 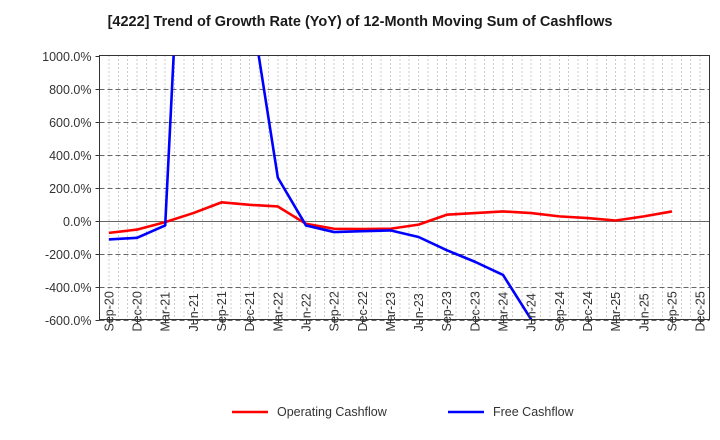 I want to click on x-tick-label: Sep-25, so click(x=672, y=311).